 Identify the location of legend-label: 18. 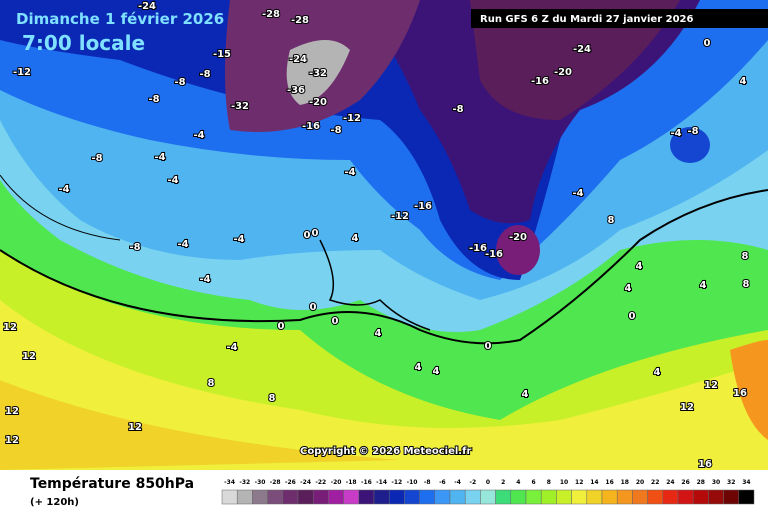
(625, 482).